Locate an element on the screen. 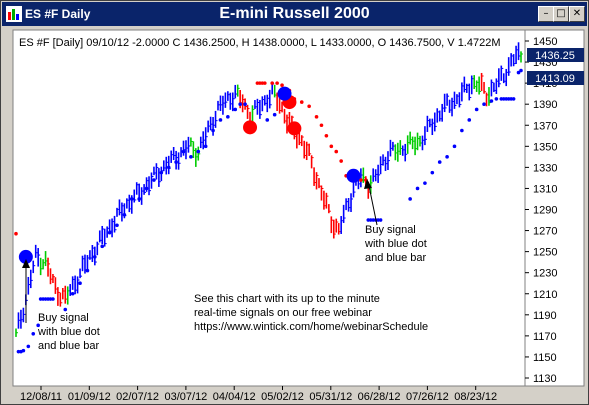 The width and height of the screenshot is (589, 405). y-tick-label: 1150 is located at coordinates (545, 358).